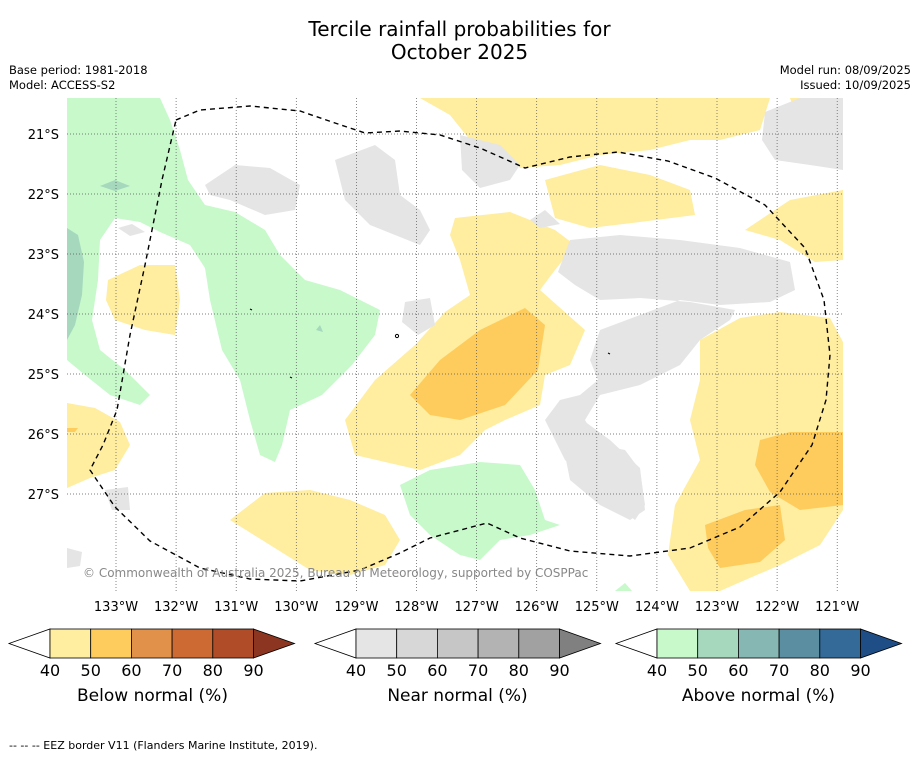  Describe the element at coordinates (717, 607) in the screenshot. I see `lon-label: 123°W` at that location.